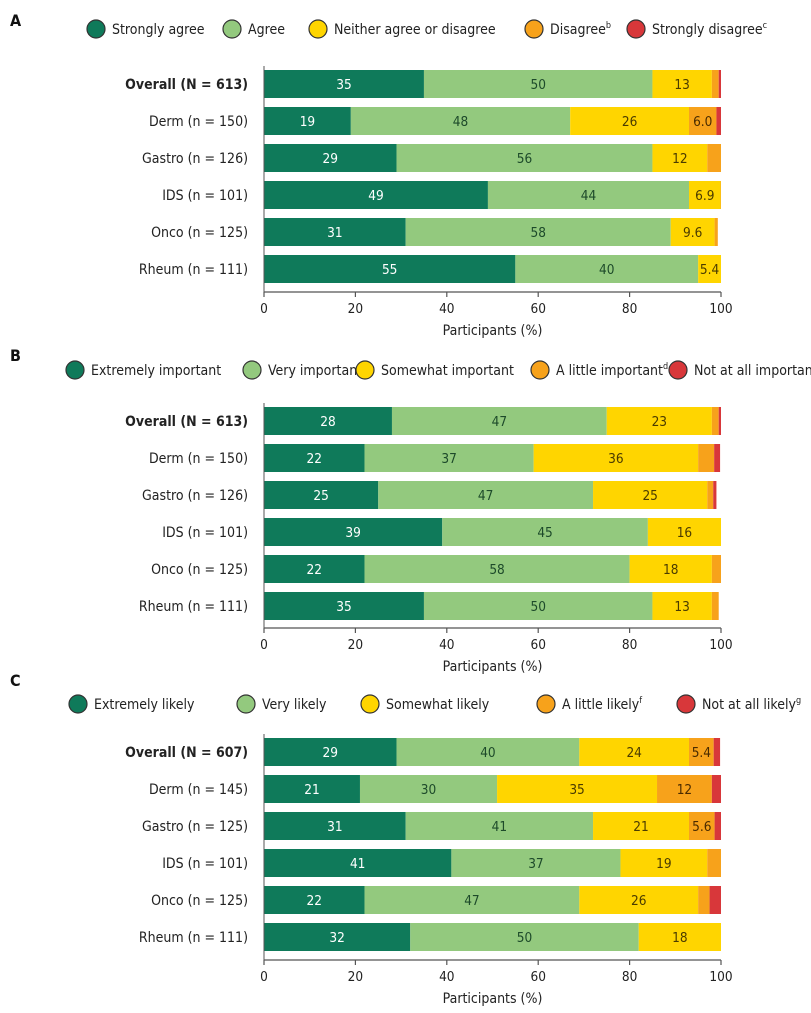 The width and height of the screenshot is (811, 1013). I want to click on legend-label: Strongly agree, so click(158, 30).